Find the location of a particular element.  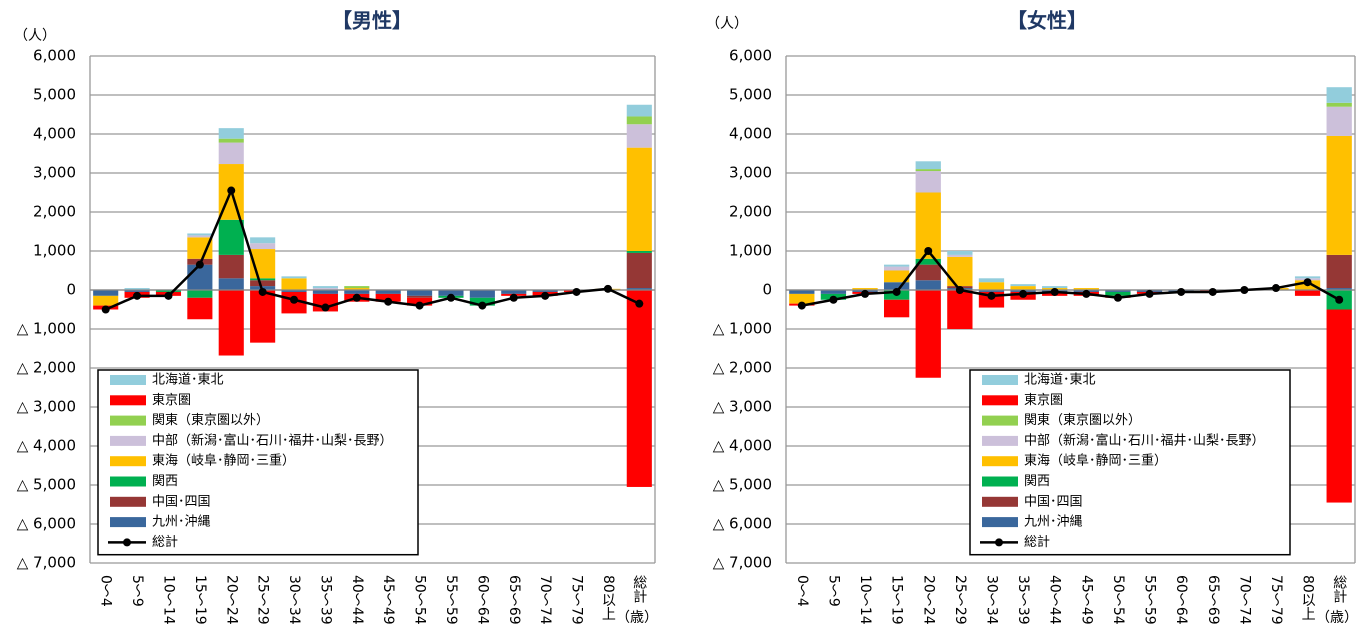

y-tick-label: 1,000 is located at coordinates (750, 251).